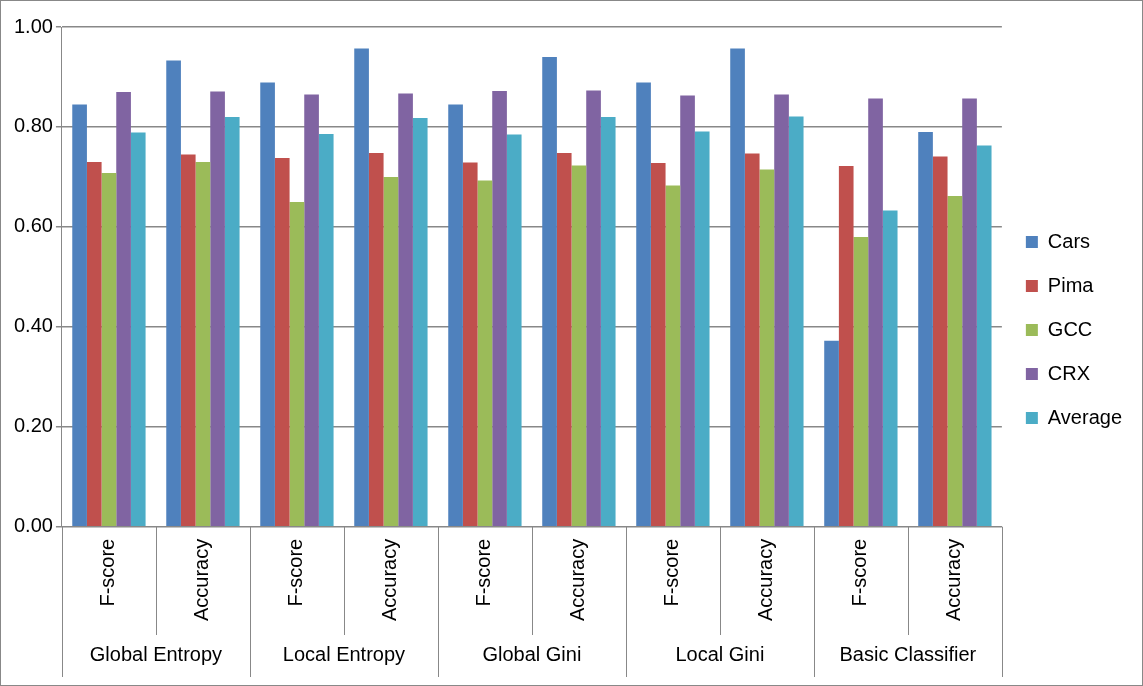  I want to click on y-tick-label: 0.40, so click(33, 325).